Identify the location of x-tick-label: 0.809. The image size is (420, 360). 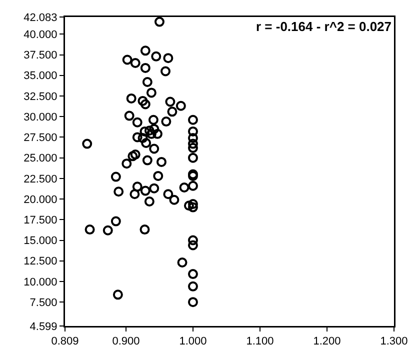
(65, 342).